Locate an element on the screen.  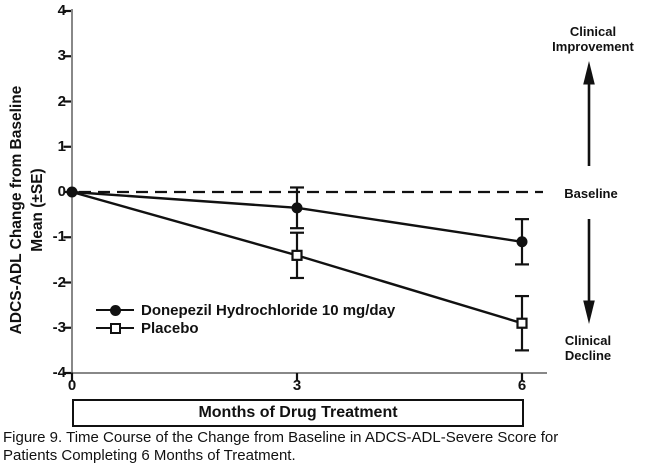
x-axis-title-box: Months of Drug Treatment is located at coordinates (298, 413).